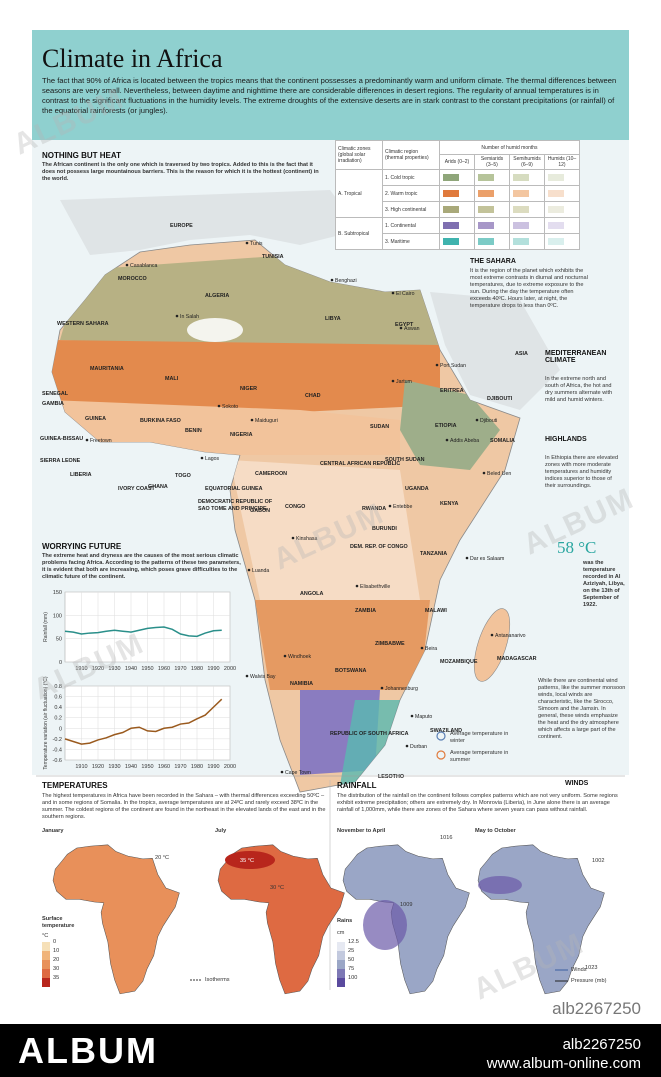  What do you see at coordinates (449, 504) in the screenshot?
I see `country-label: KENYA` at bounding box center [449, 504].